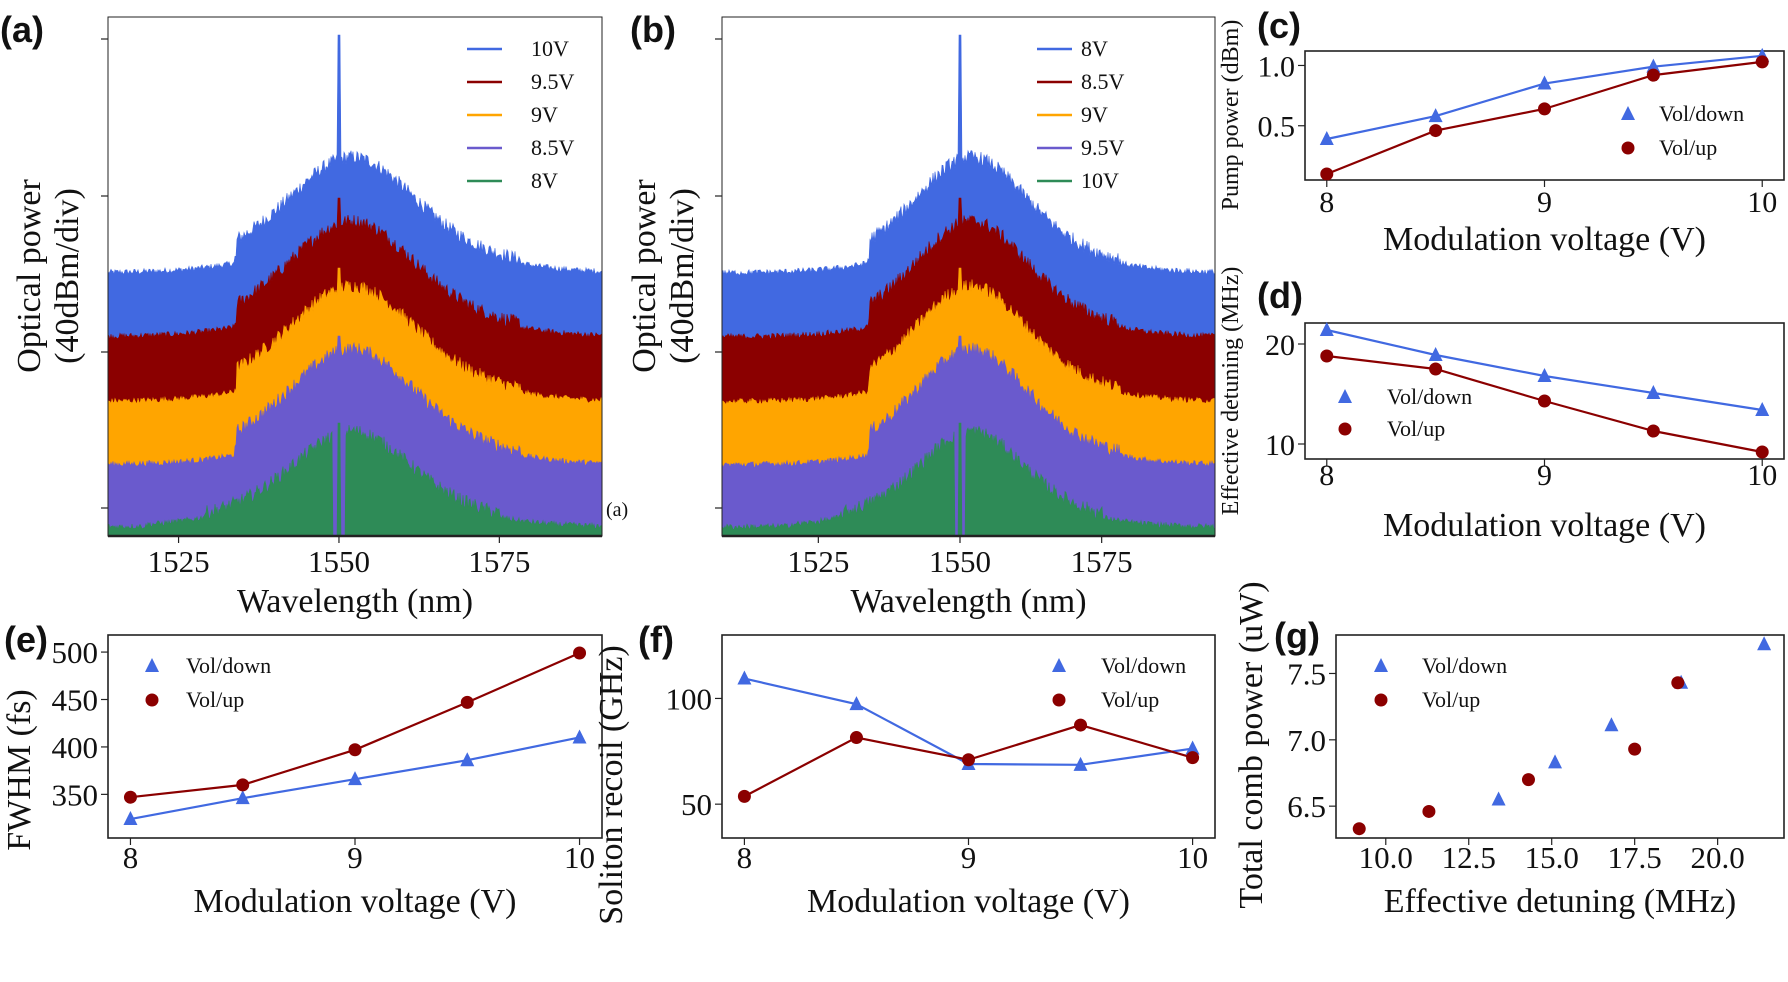 The image size is (1788, 982). I want to click on panel-label: (e), so click(26, 639).